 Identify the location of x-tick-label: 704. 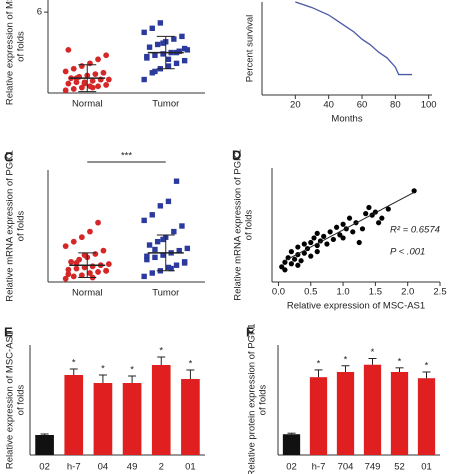
(346, 467).